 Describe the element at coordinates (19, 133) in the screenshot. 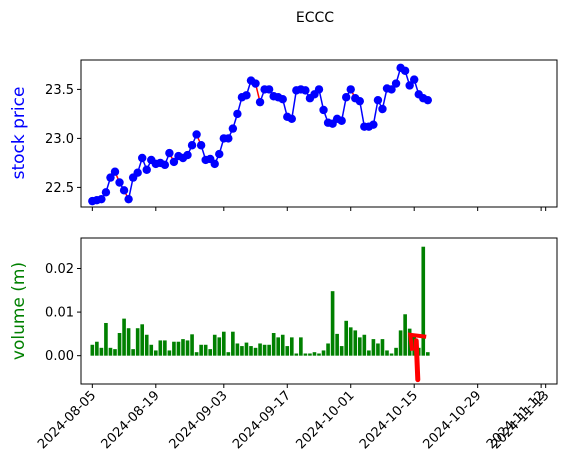

I see `price-y-axis-label: stock price` at that location.